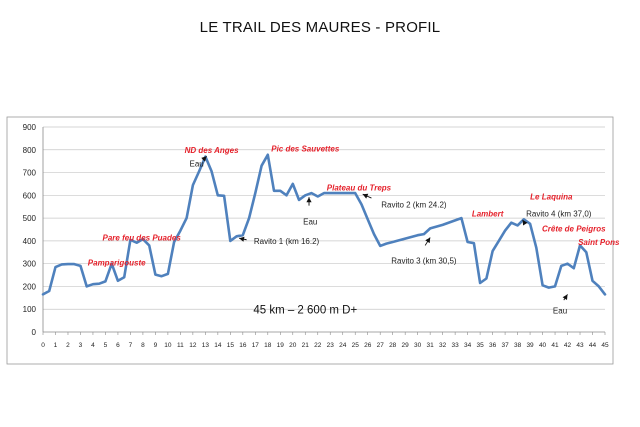  Describe the element at coordinates (306, 345) in the screenshot. I see `x-tick-label: 21` at that location.